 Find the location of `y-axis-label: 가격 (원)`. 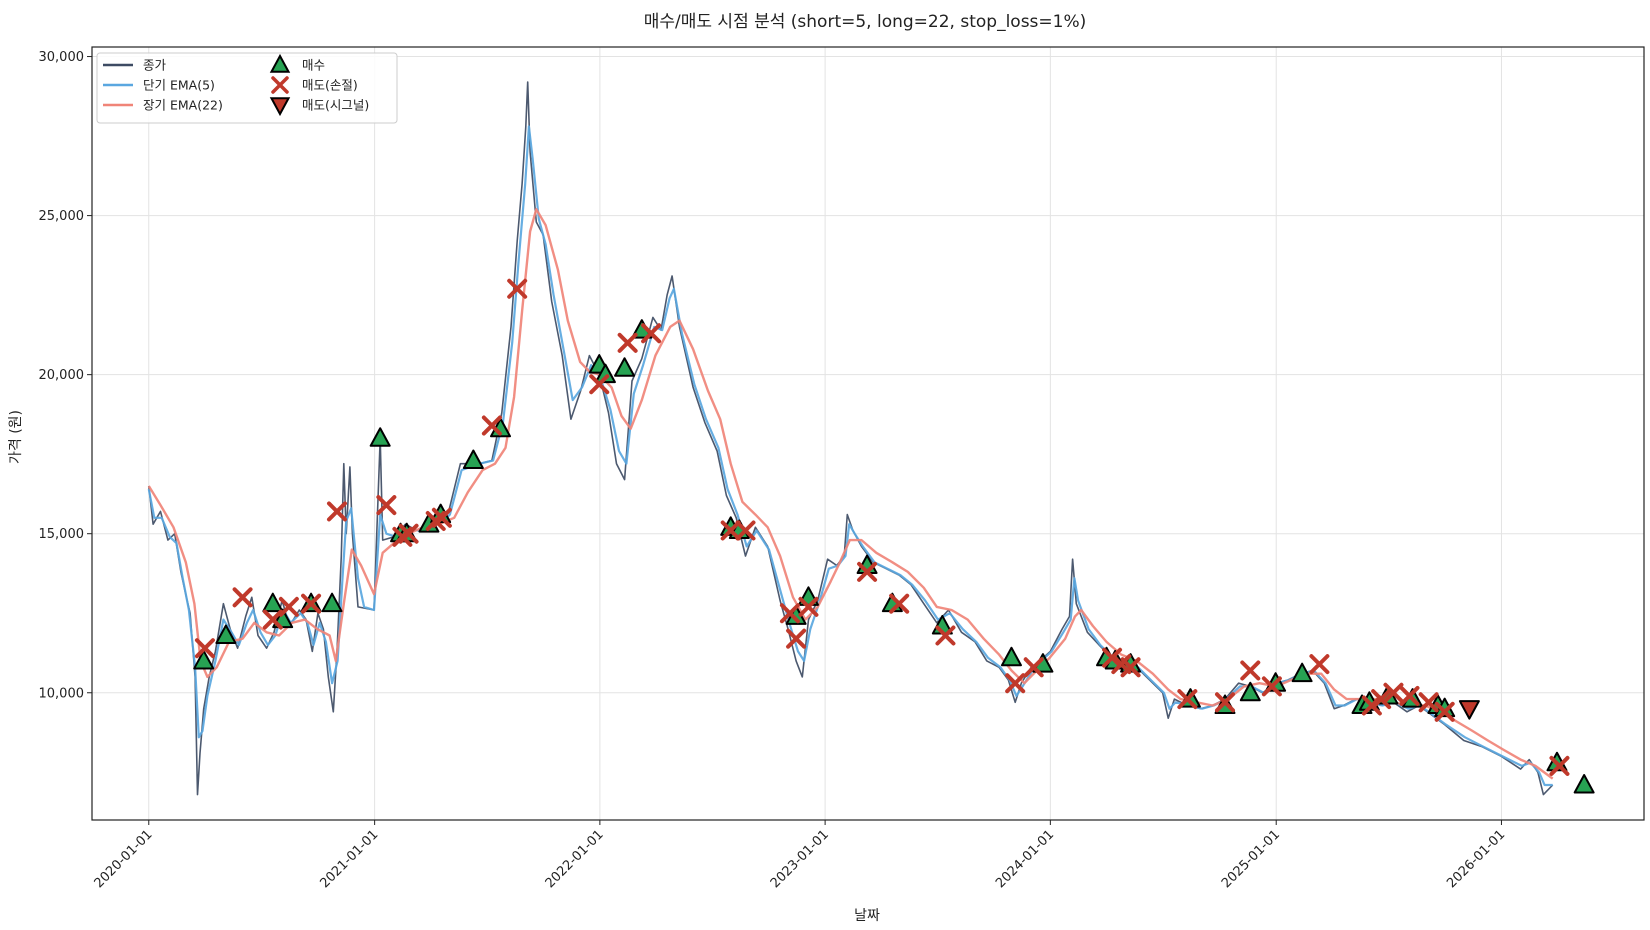

y-axis-label: 가격 (원) is located at coordinates (16, 437).